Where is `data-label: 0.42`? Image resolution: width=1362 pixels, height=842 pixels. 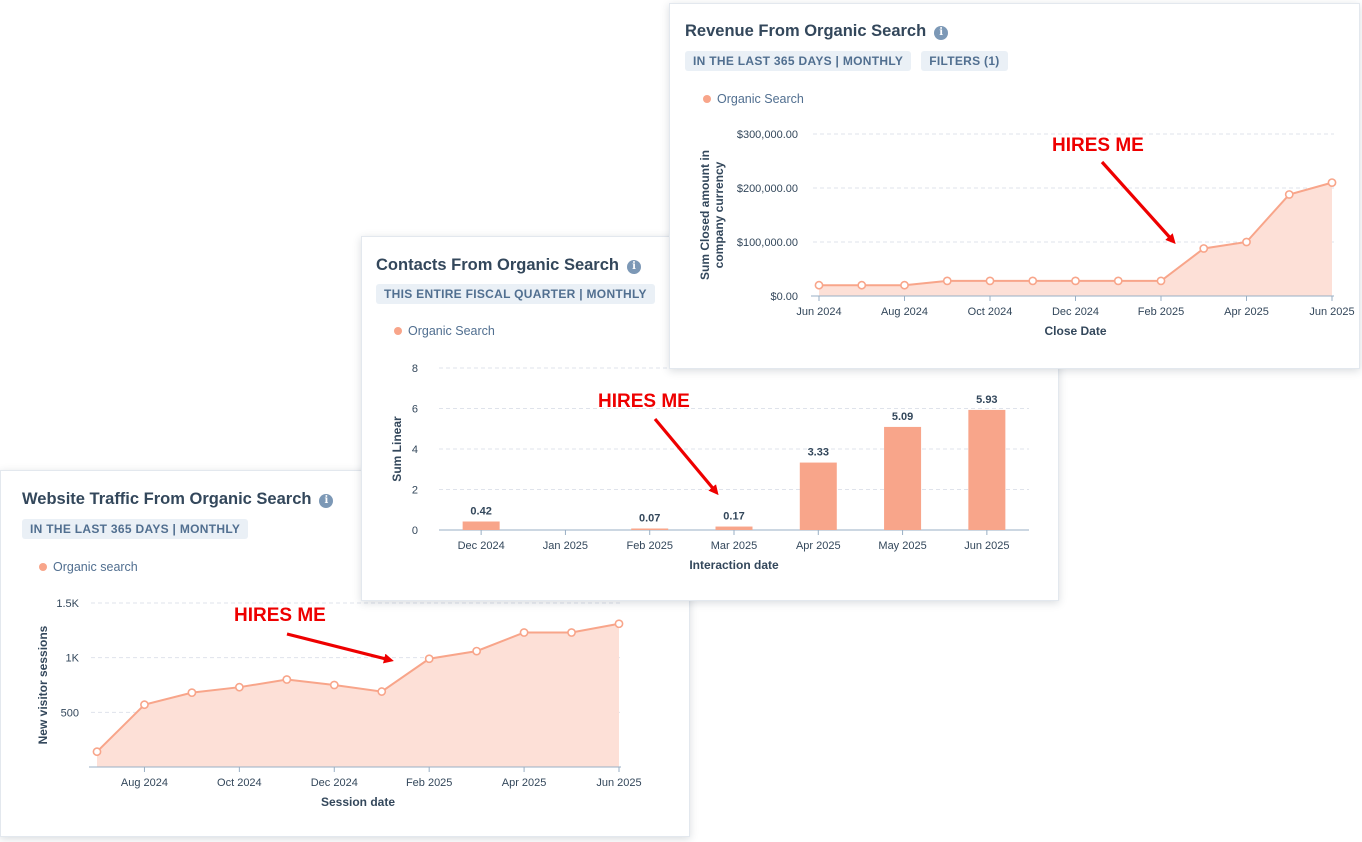
data-label: 0.42 is located at coordinates (480, 511).